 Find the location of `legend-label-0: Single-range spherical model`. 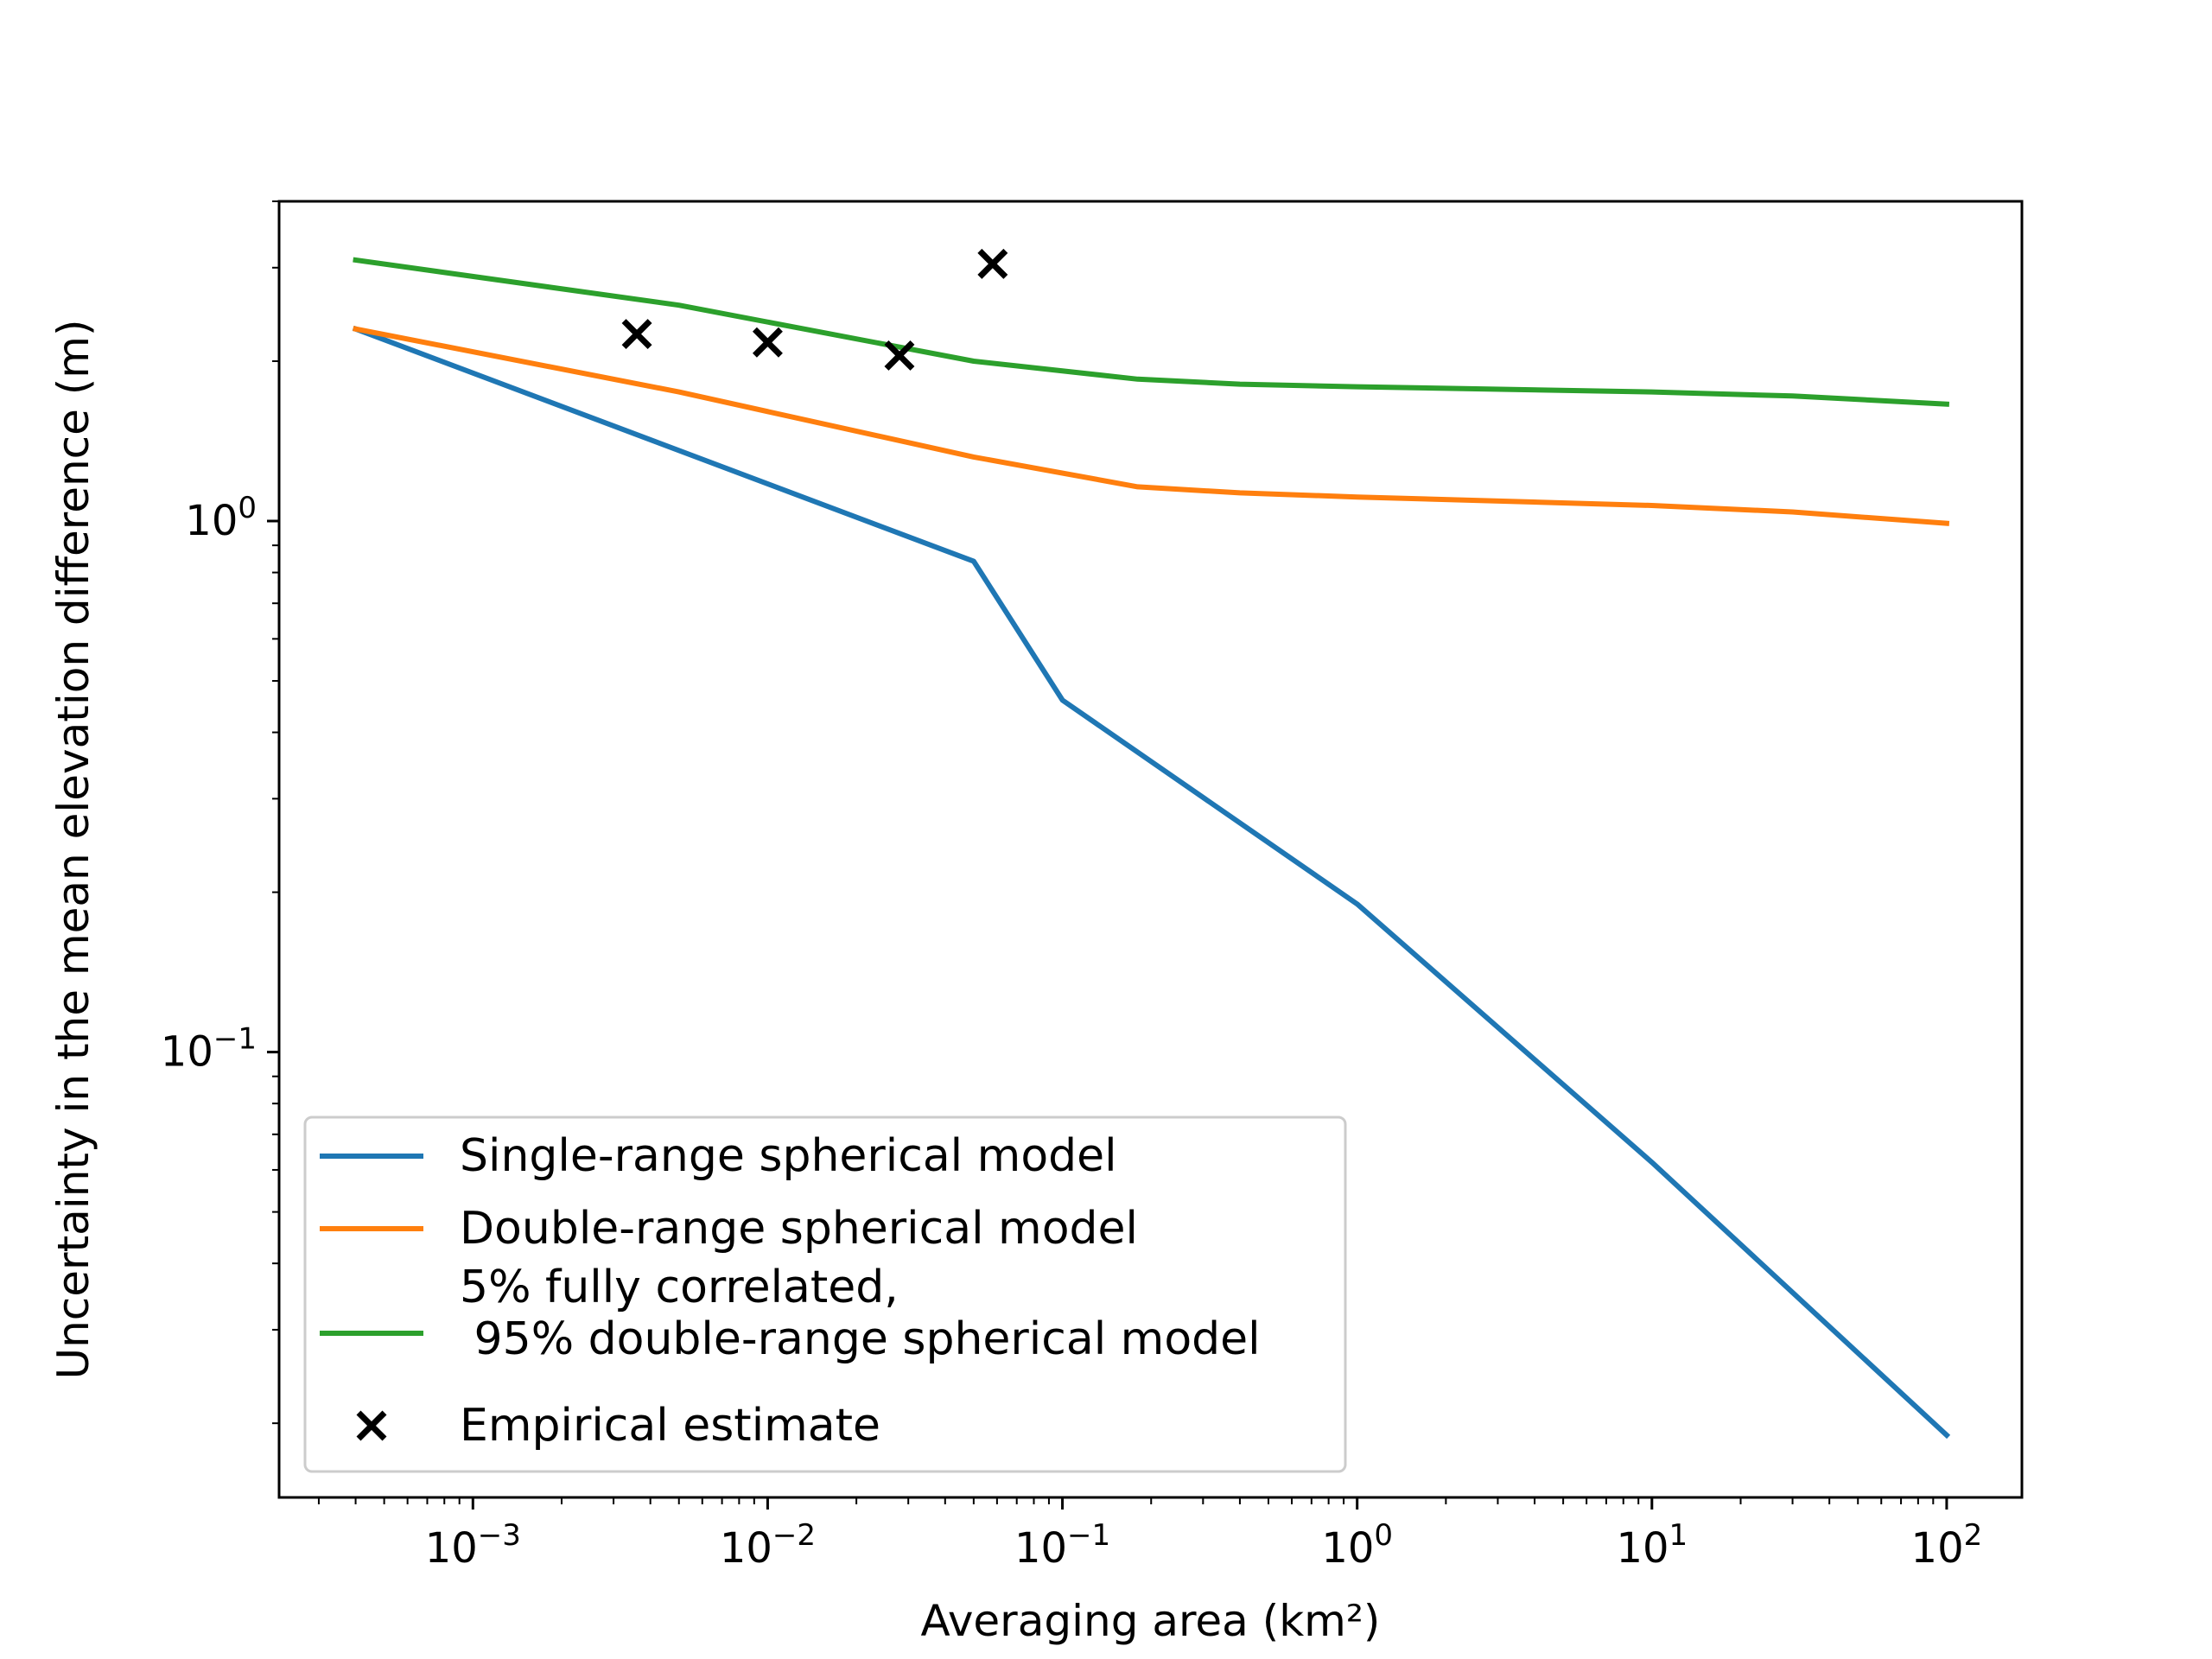

legend-label-0: Single-range spherical model is located at coordinates (788, 1156).